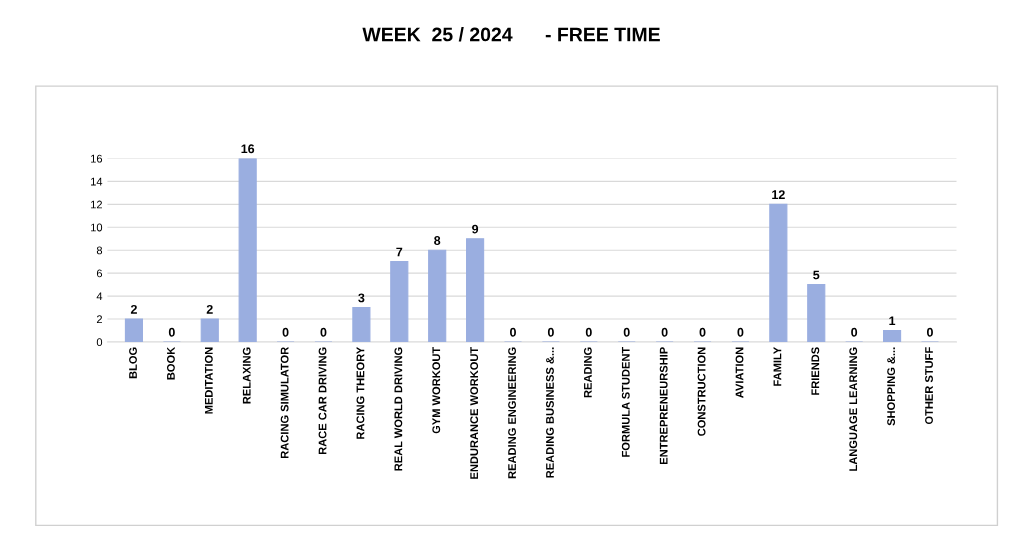 The image size is (1023, 556). What do you see at coordinates (815, 371) in the screenshot?
I see `x-tick-label: FRIENDS` at bounding box center [815, 371].